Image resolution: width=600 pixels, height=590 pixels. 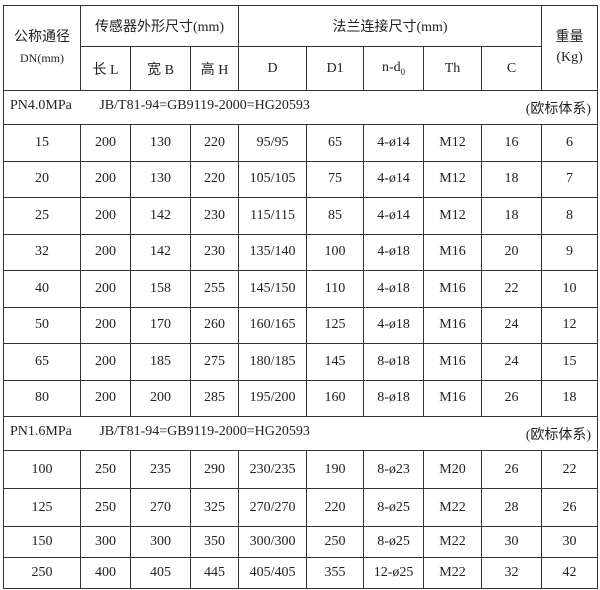 I want to click on table-cell: 255, so click(x=214, y=289).